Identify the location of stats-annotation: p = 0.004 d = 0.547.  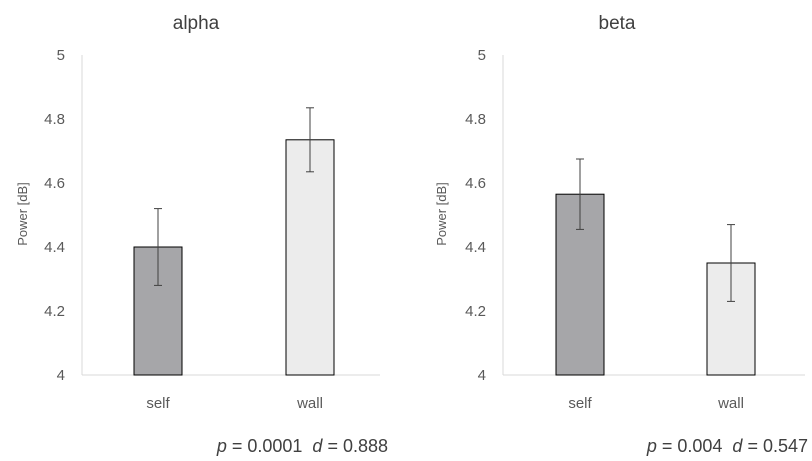
(727, 446).